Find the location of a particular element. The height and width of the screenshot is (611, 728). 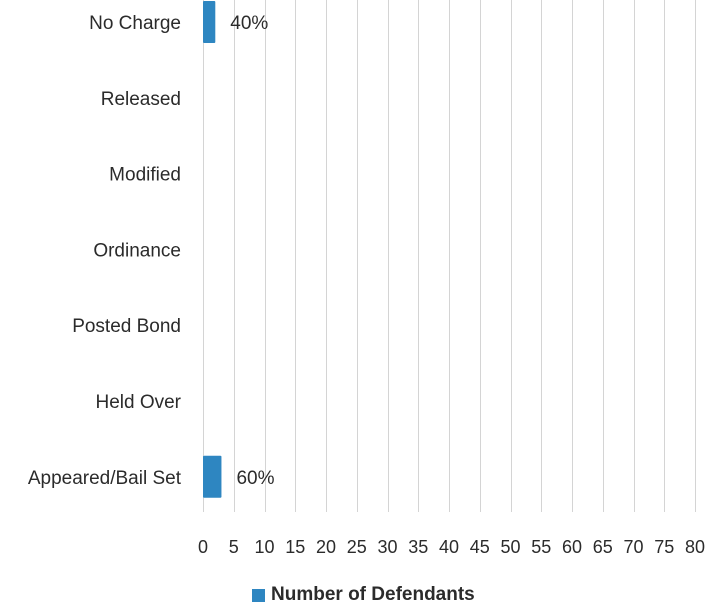

x-tick-label: 75 is located at coordinates (664, 547).